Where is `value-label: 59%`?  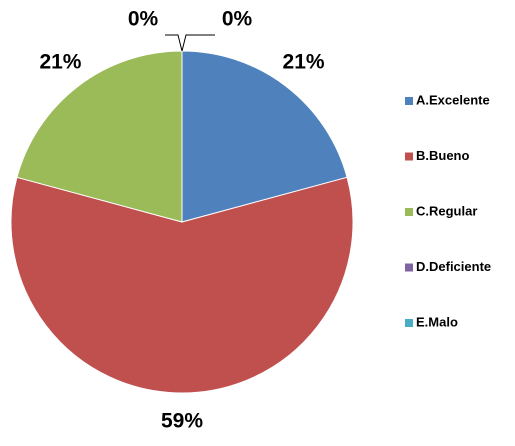
value-label: 59% is located at coordinates (182, 421).